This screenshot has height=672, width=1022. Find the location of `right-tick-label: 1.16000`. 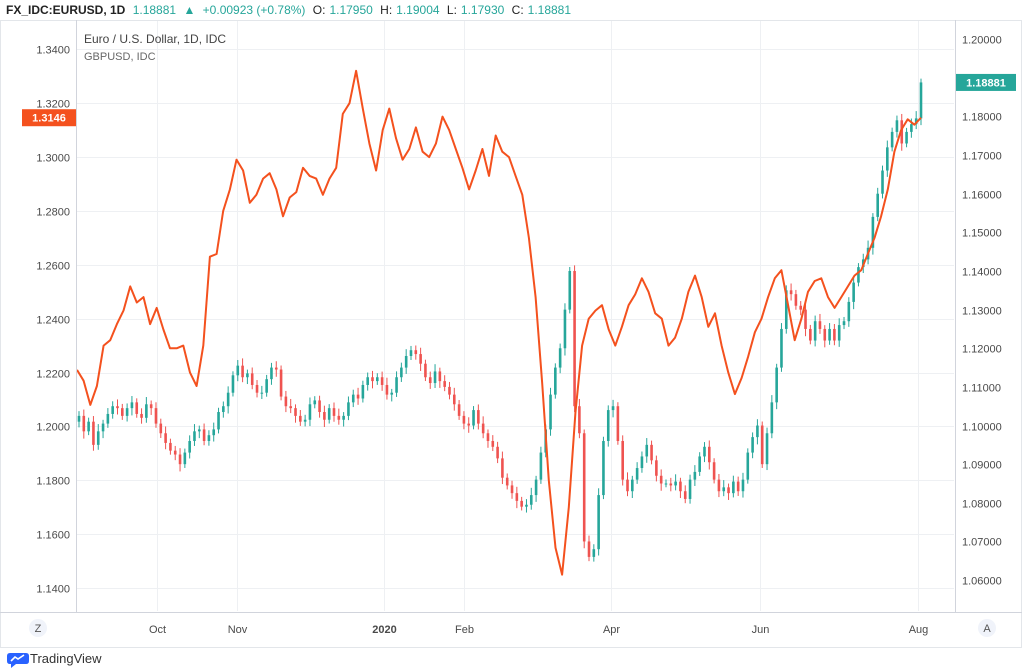

right-tick-label: 1.16000 is located at coordinates (982, 196).